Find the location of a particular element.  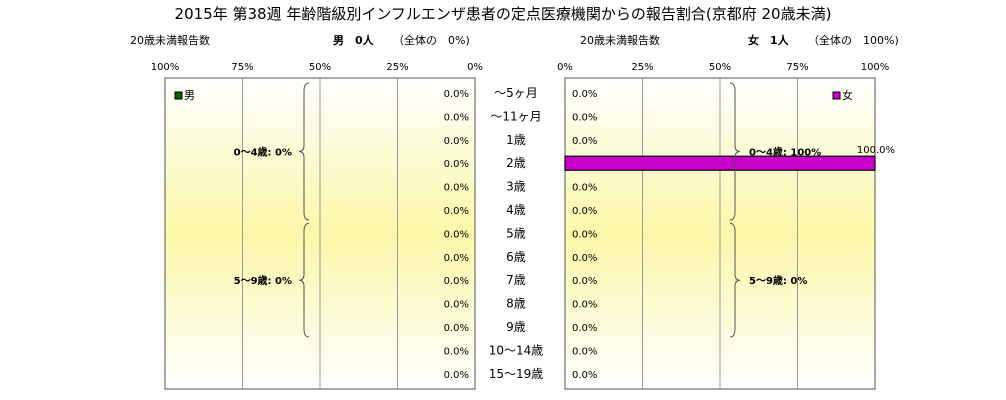

male-report-label: 20歳未満報告数 is located at coordinates (170, 40).